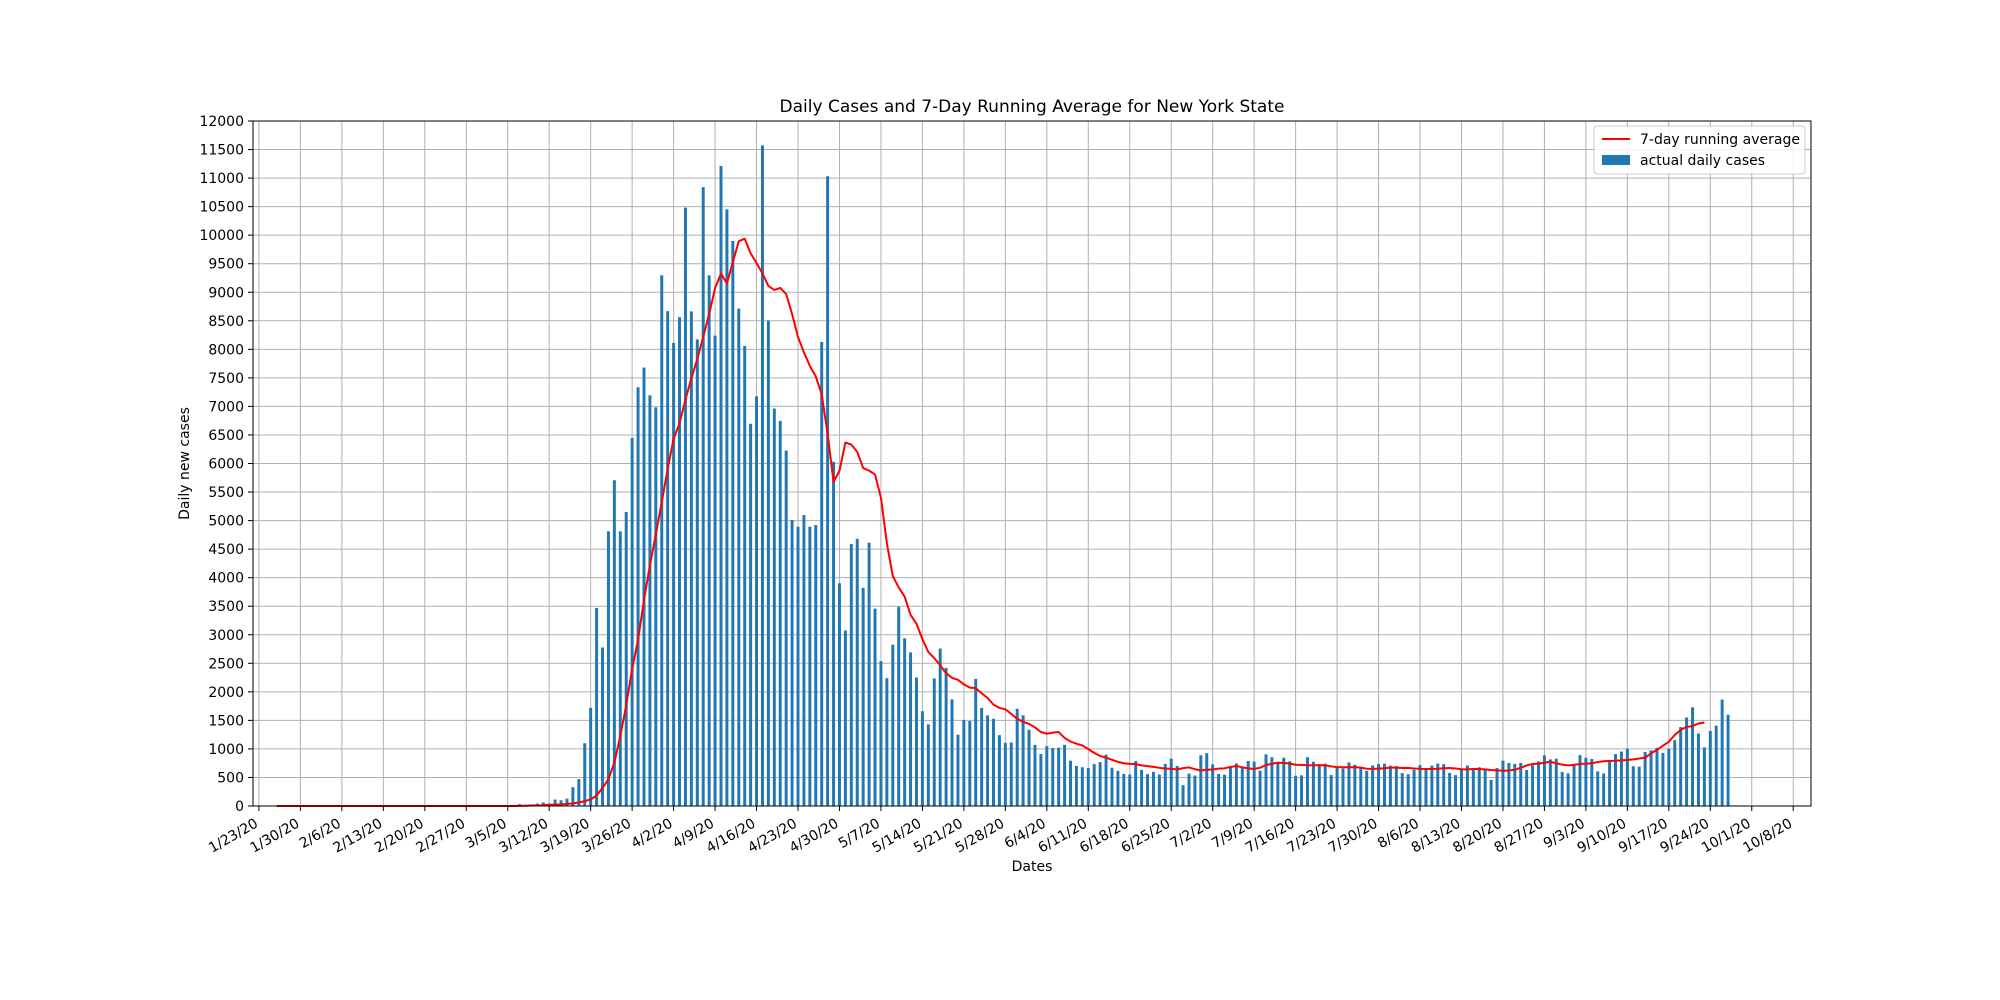 Image resolution: width=2000 pixels, height=1000 pixels. I want to click on y-tick-label: 4000, so click(226, 579).